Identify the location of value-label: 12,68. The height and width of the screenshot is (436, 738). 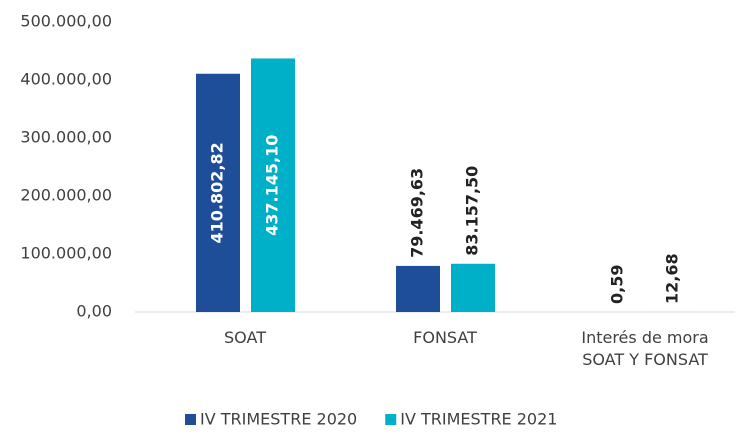
(672, 278).